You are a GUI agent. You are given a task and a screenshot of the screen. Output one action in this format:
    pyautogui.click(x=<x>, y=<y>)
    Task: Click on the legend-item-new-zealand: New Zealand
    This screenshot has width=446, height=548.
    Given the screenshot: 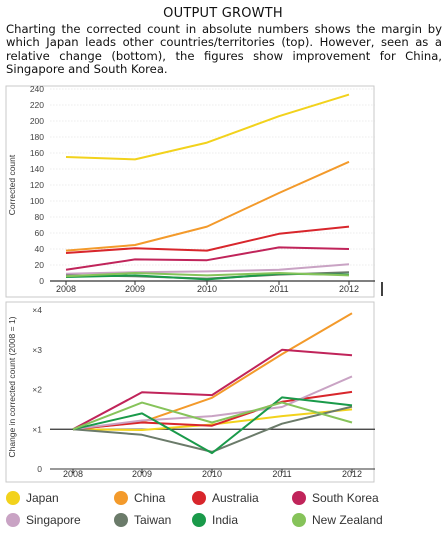 What is the action you would take?
    pyautogui.click(x=337, y=520)
    